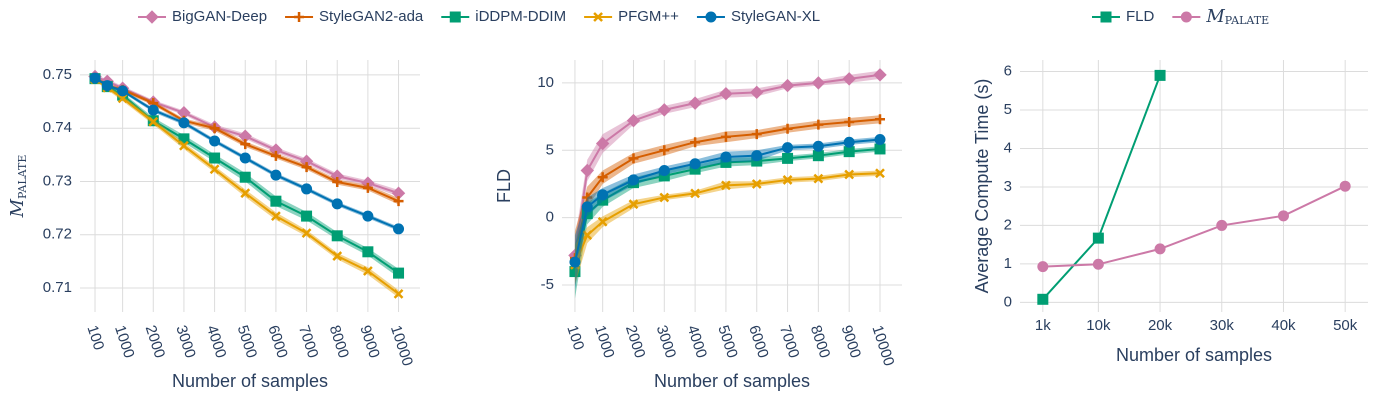 This screenshot has width=1400, height=400. What do you see at coordinates (545, 82) in the screenshot?
I see `y-tick-label: 10` at bounding box center [545, 82].